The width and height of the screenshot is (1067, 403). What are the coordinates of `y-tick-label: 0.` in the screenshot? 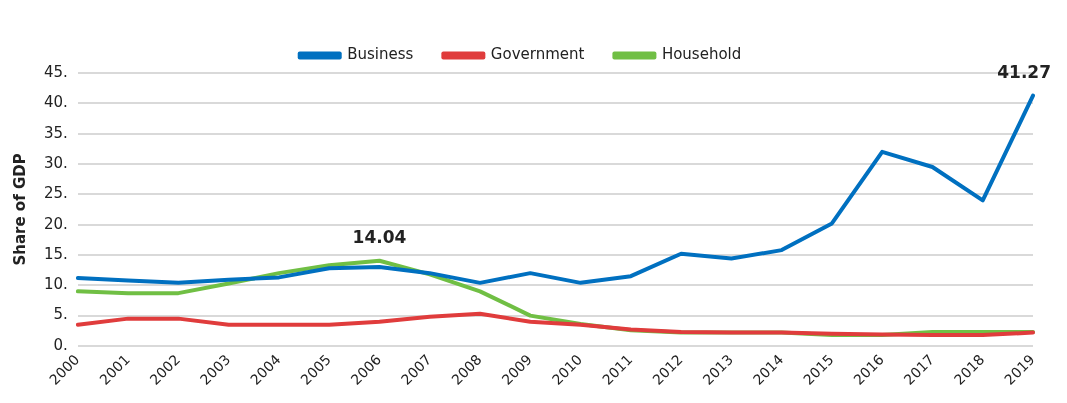 It's located at (60, 344).